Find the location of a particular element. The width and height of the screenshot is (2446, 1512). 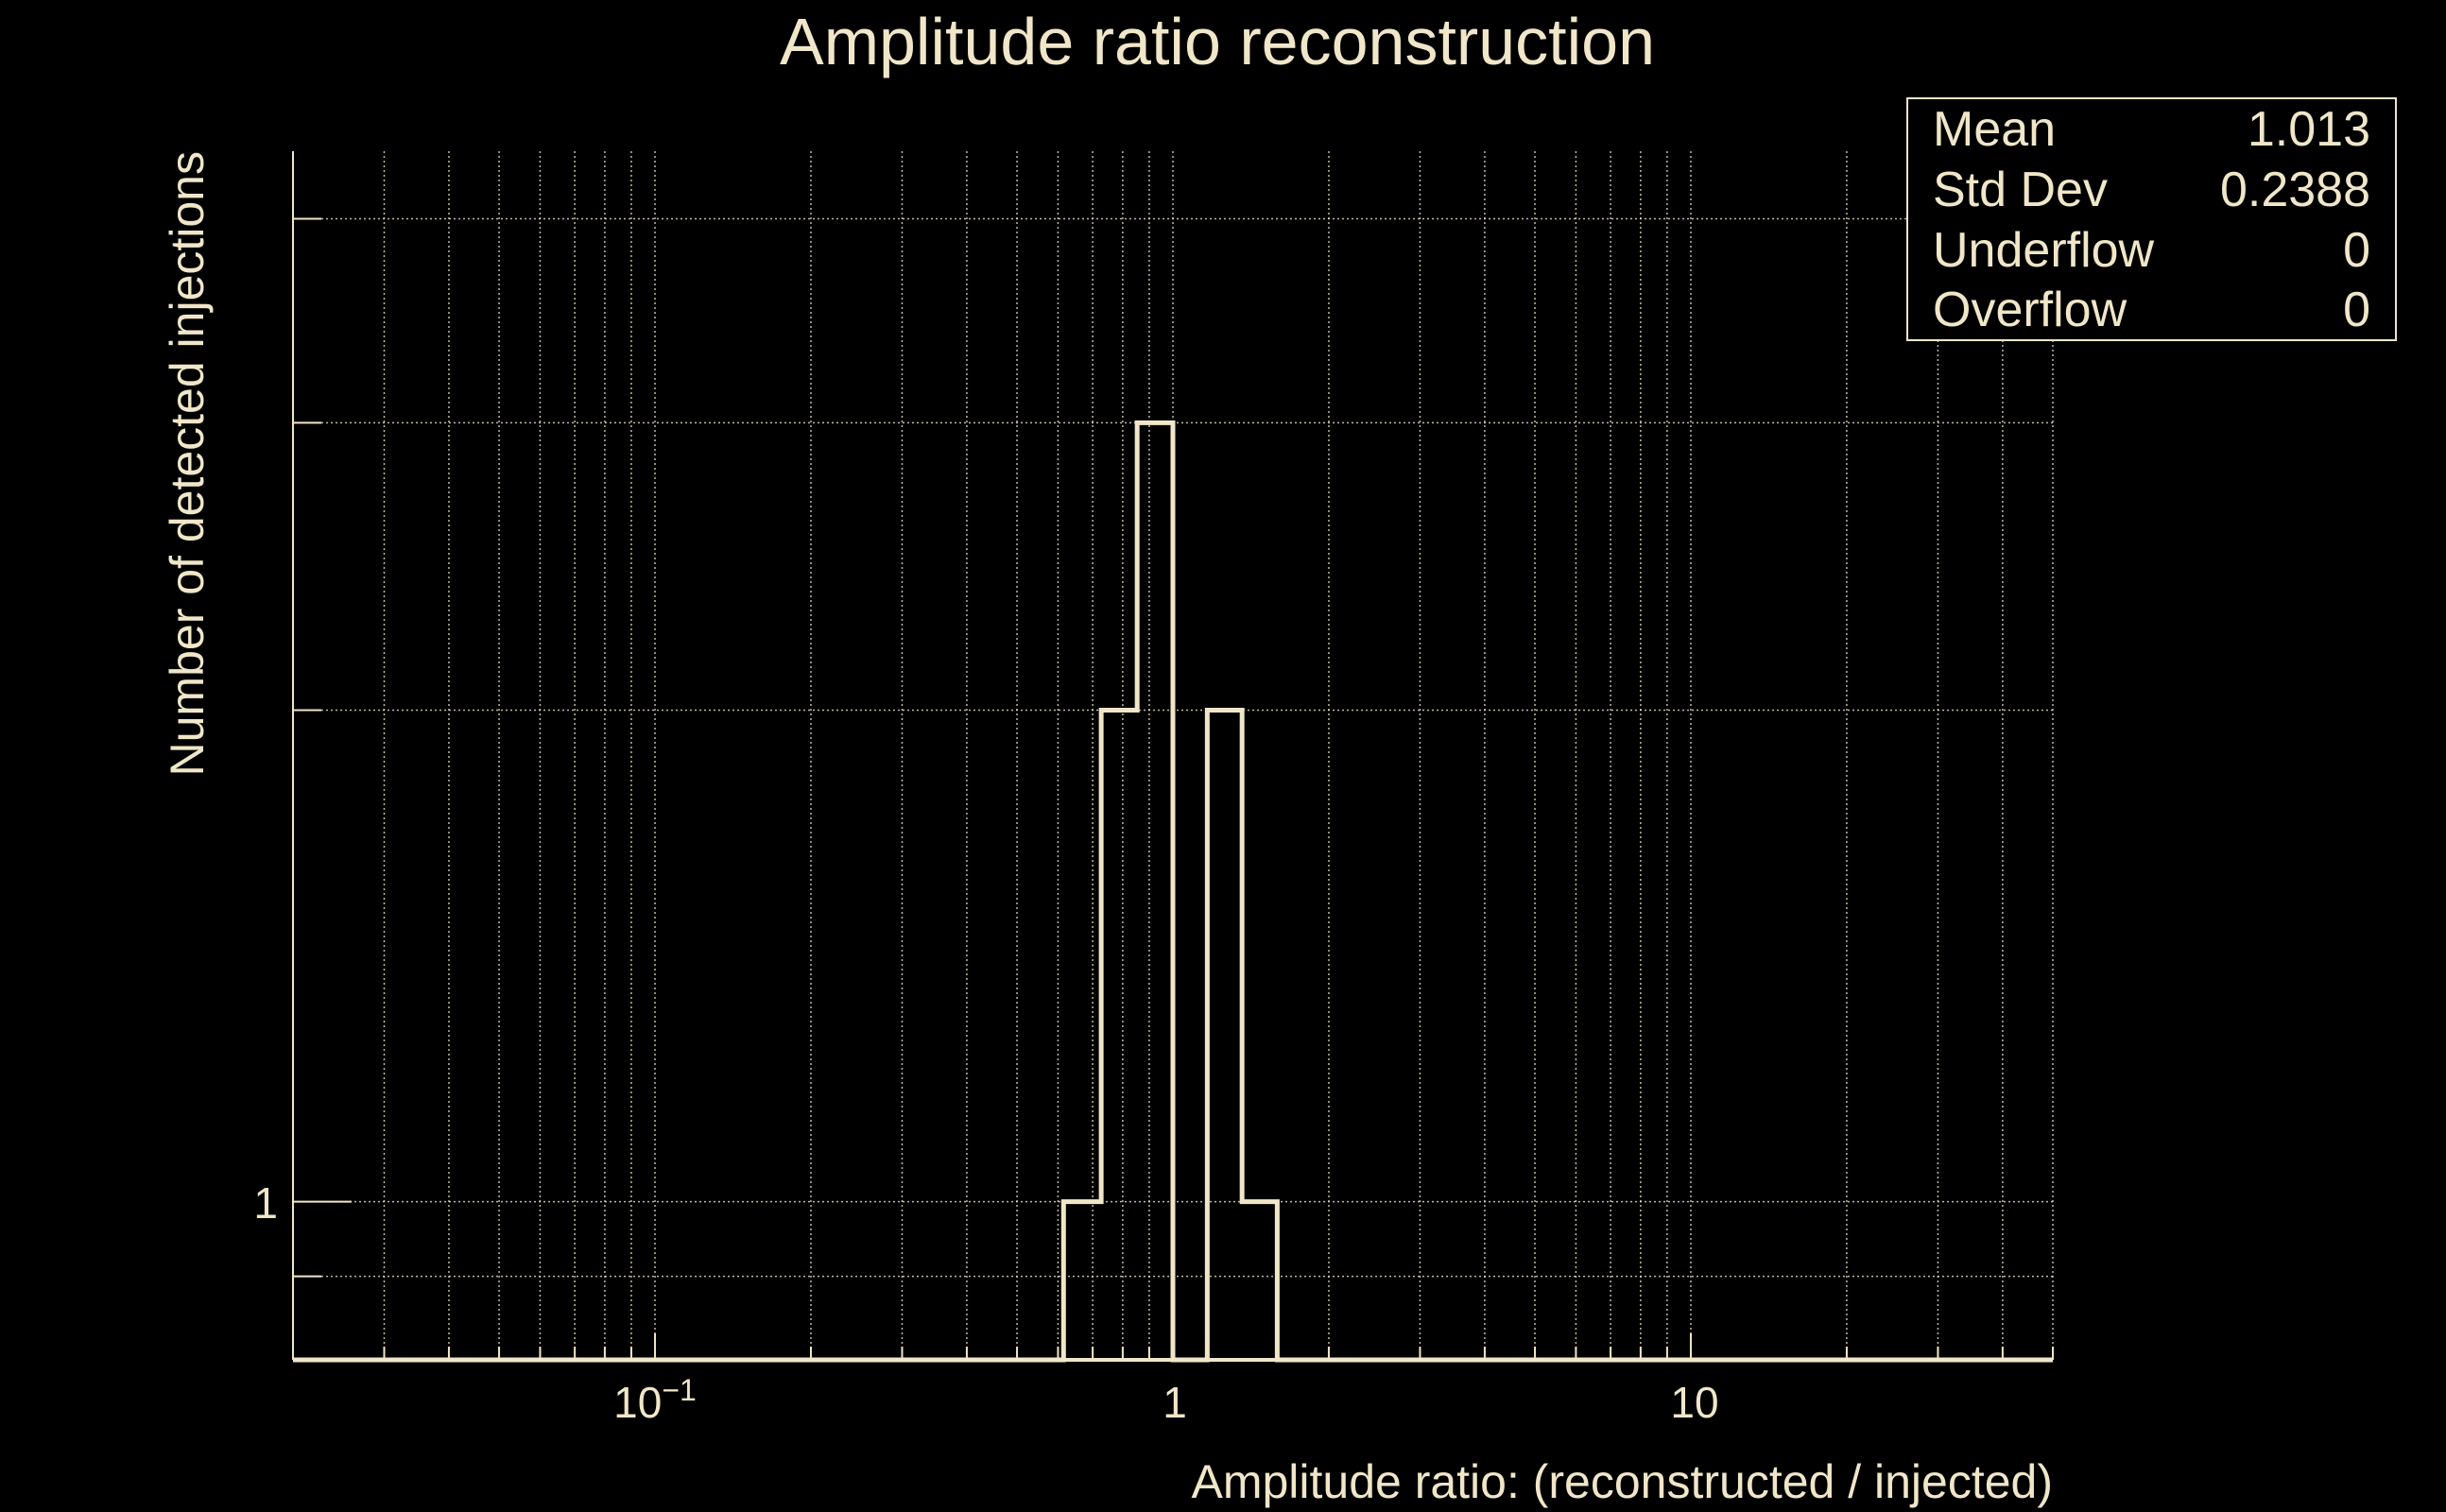

stats-underflow-value: 0 is located at coordinates (2356, 250).